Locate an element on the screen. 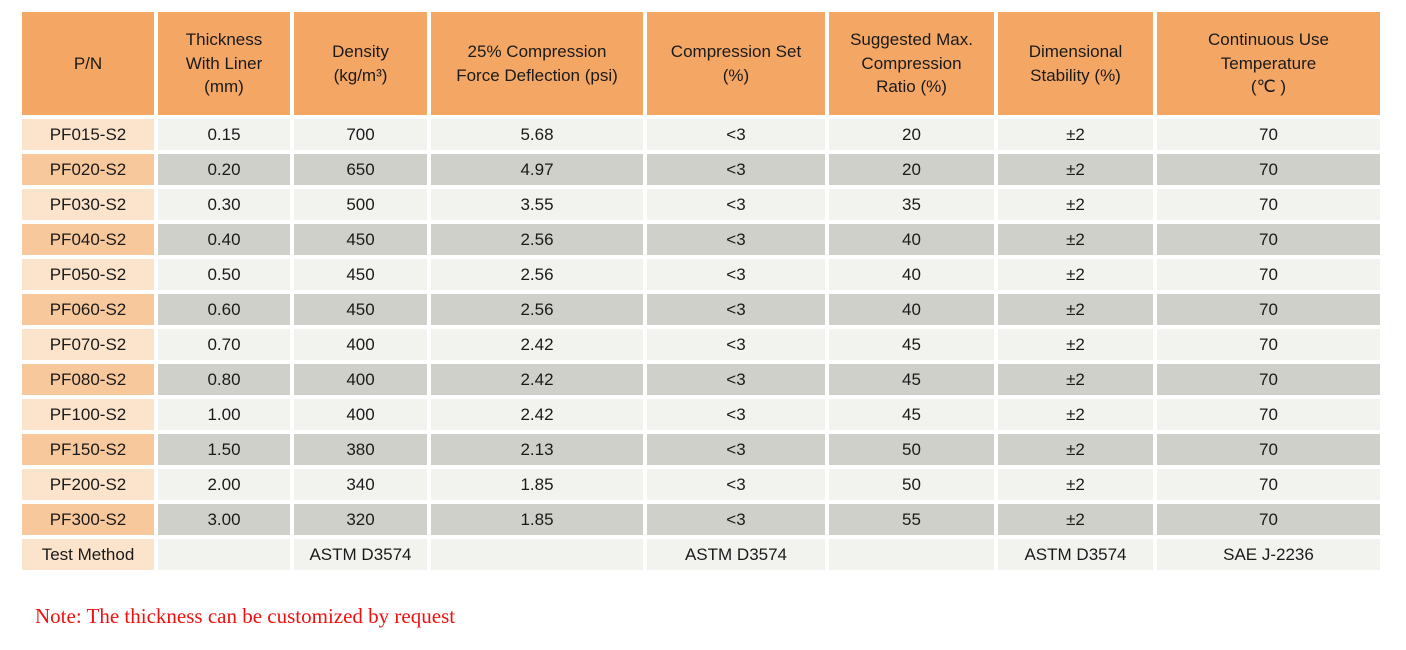 This screenshot has height=650, width=1406. table-row: PF020-S2 0.20 650 4.97 <3 20 ±2 70 is located at coordinates (701, 169).